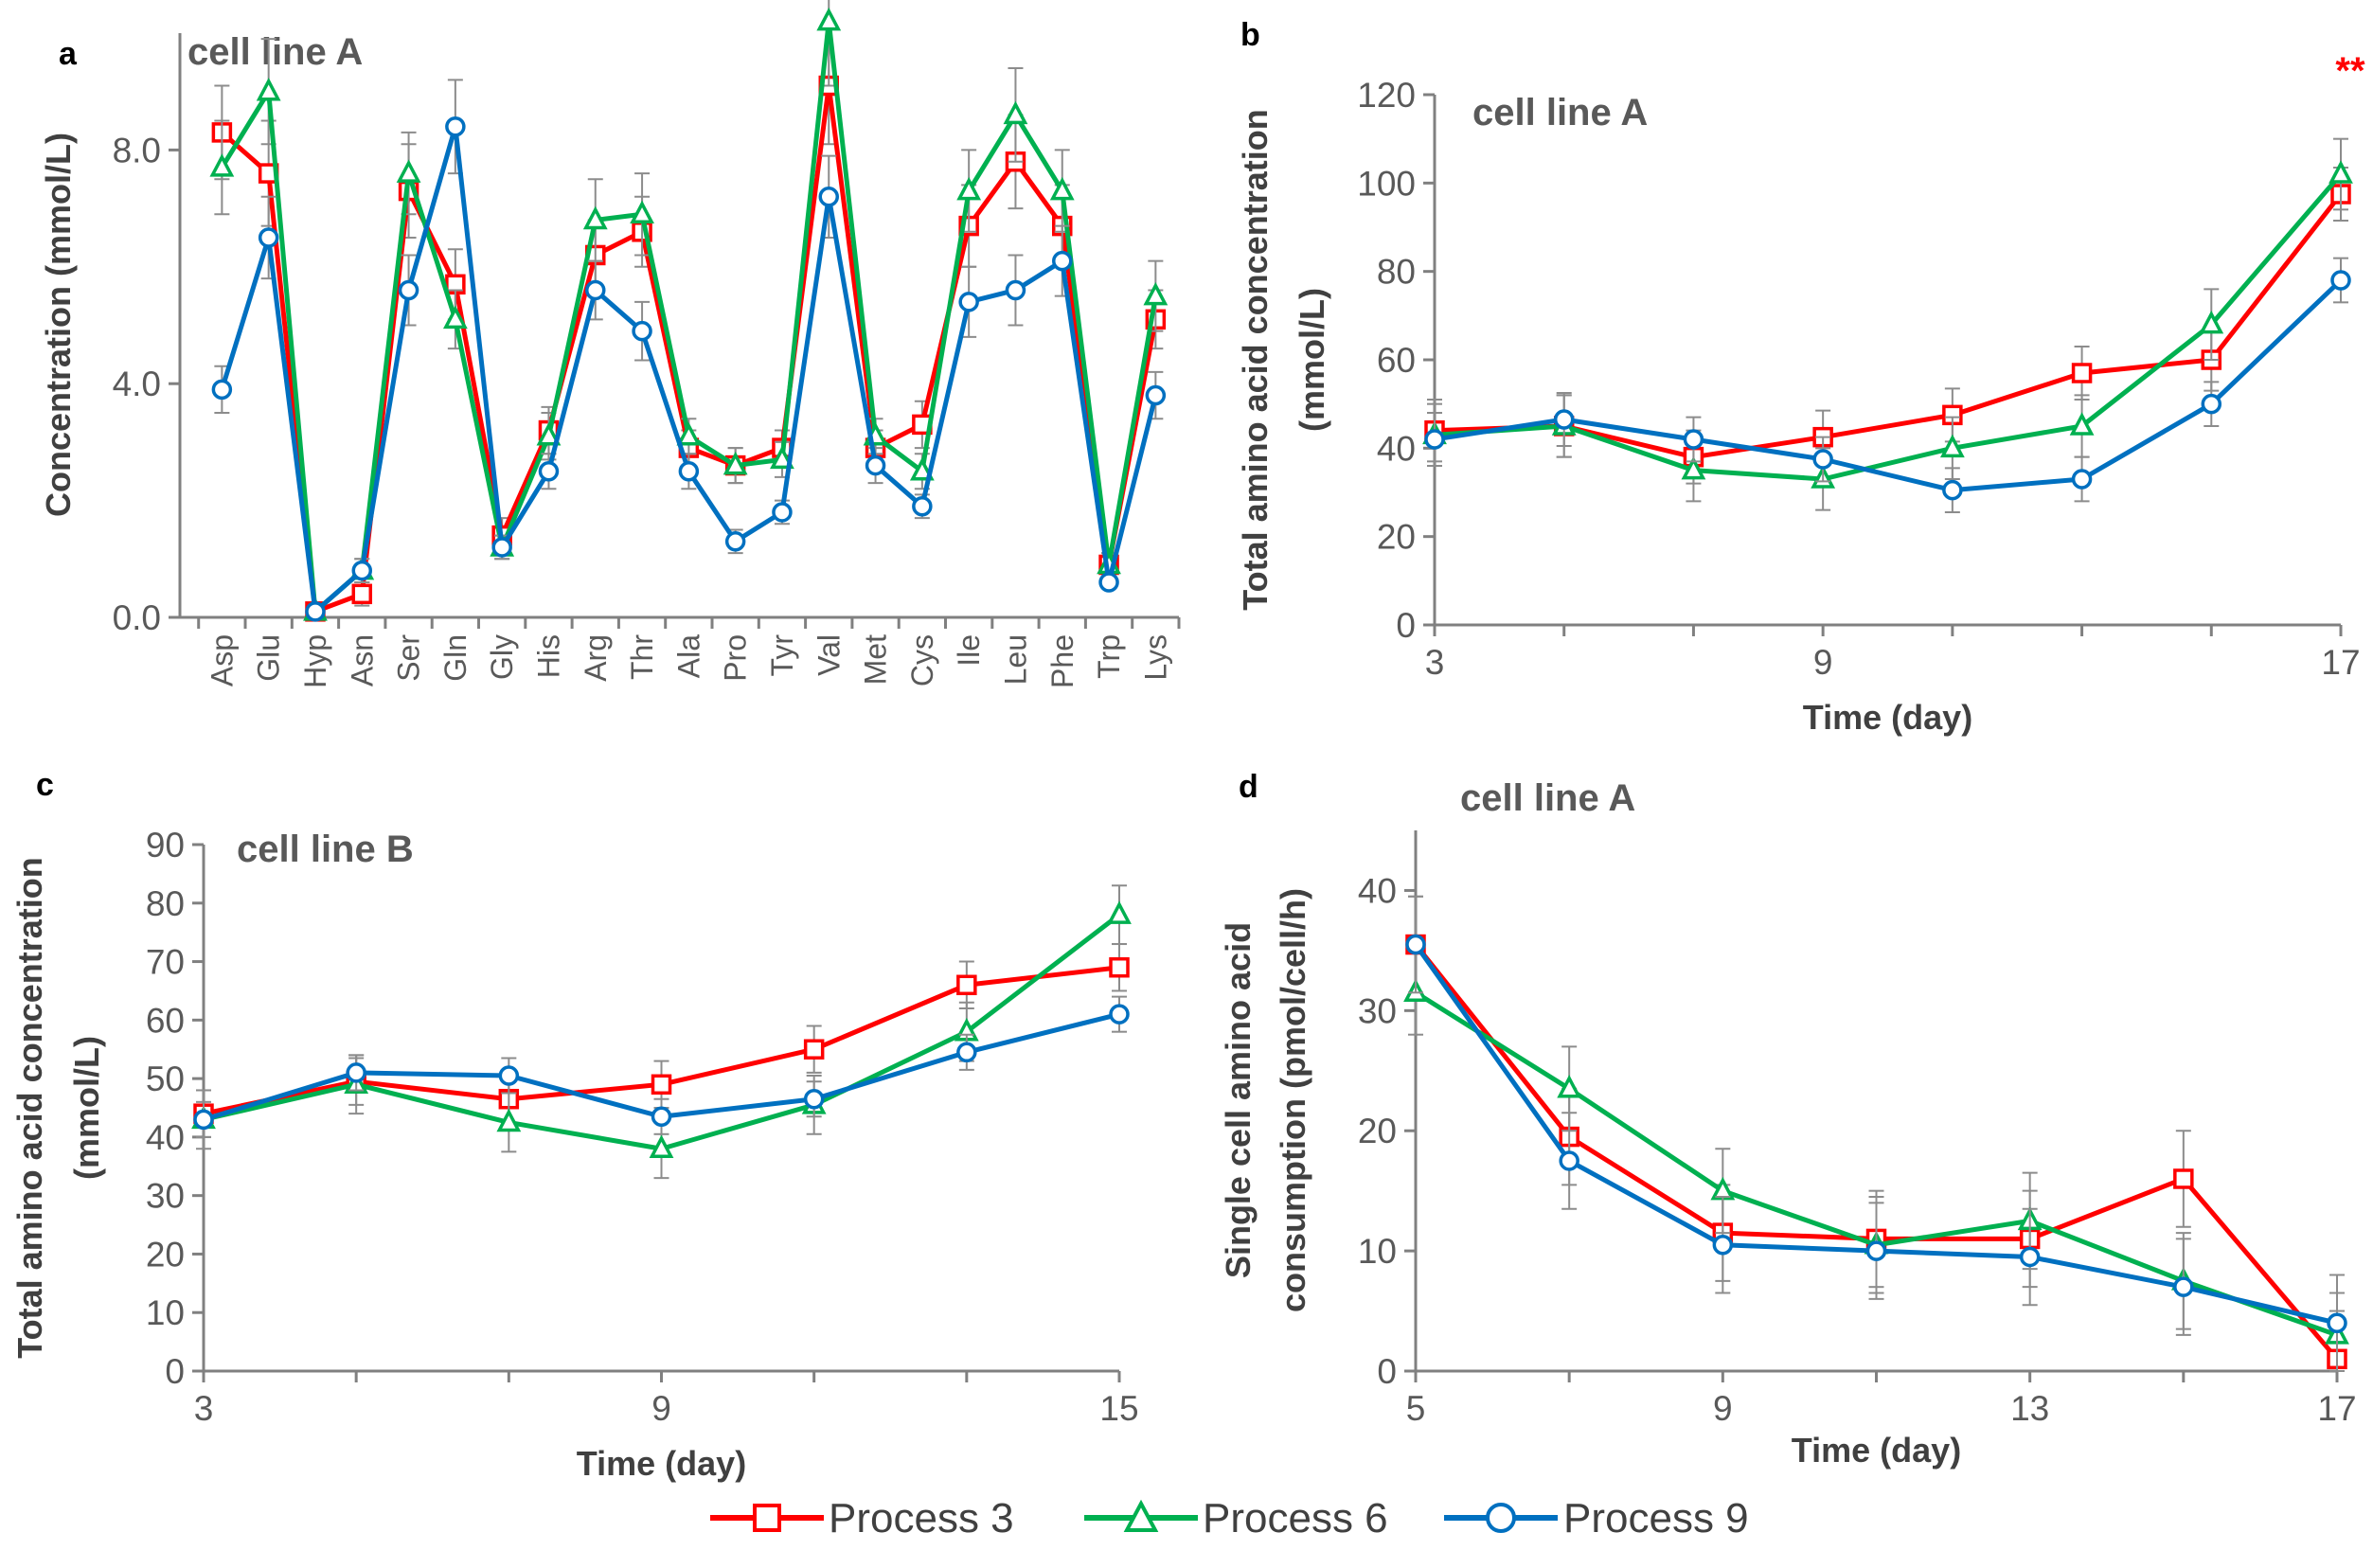 This screenshot has width=2373, height=1568. Describe the element at coordinates (1295, 1518) in the screenshot. I see `legend-label-process-6: Process 6` at that location.